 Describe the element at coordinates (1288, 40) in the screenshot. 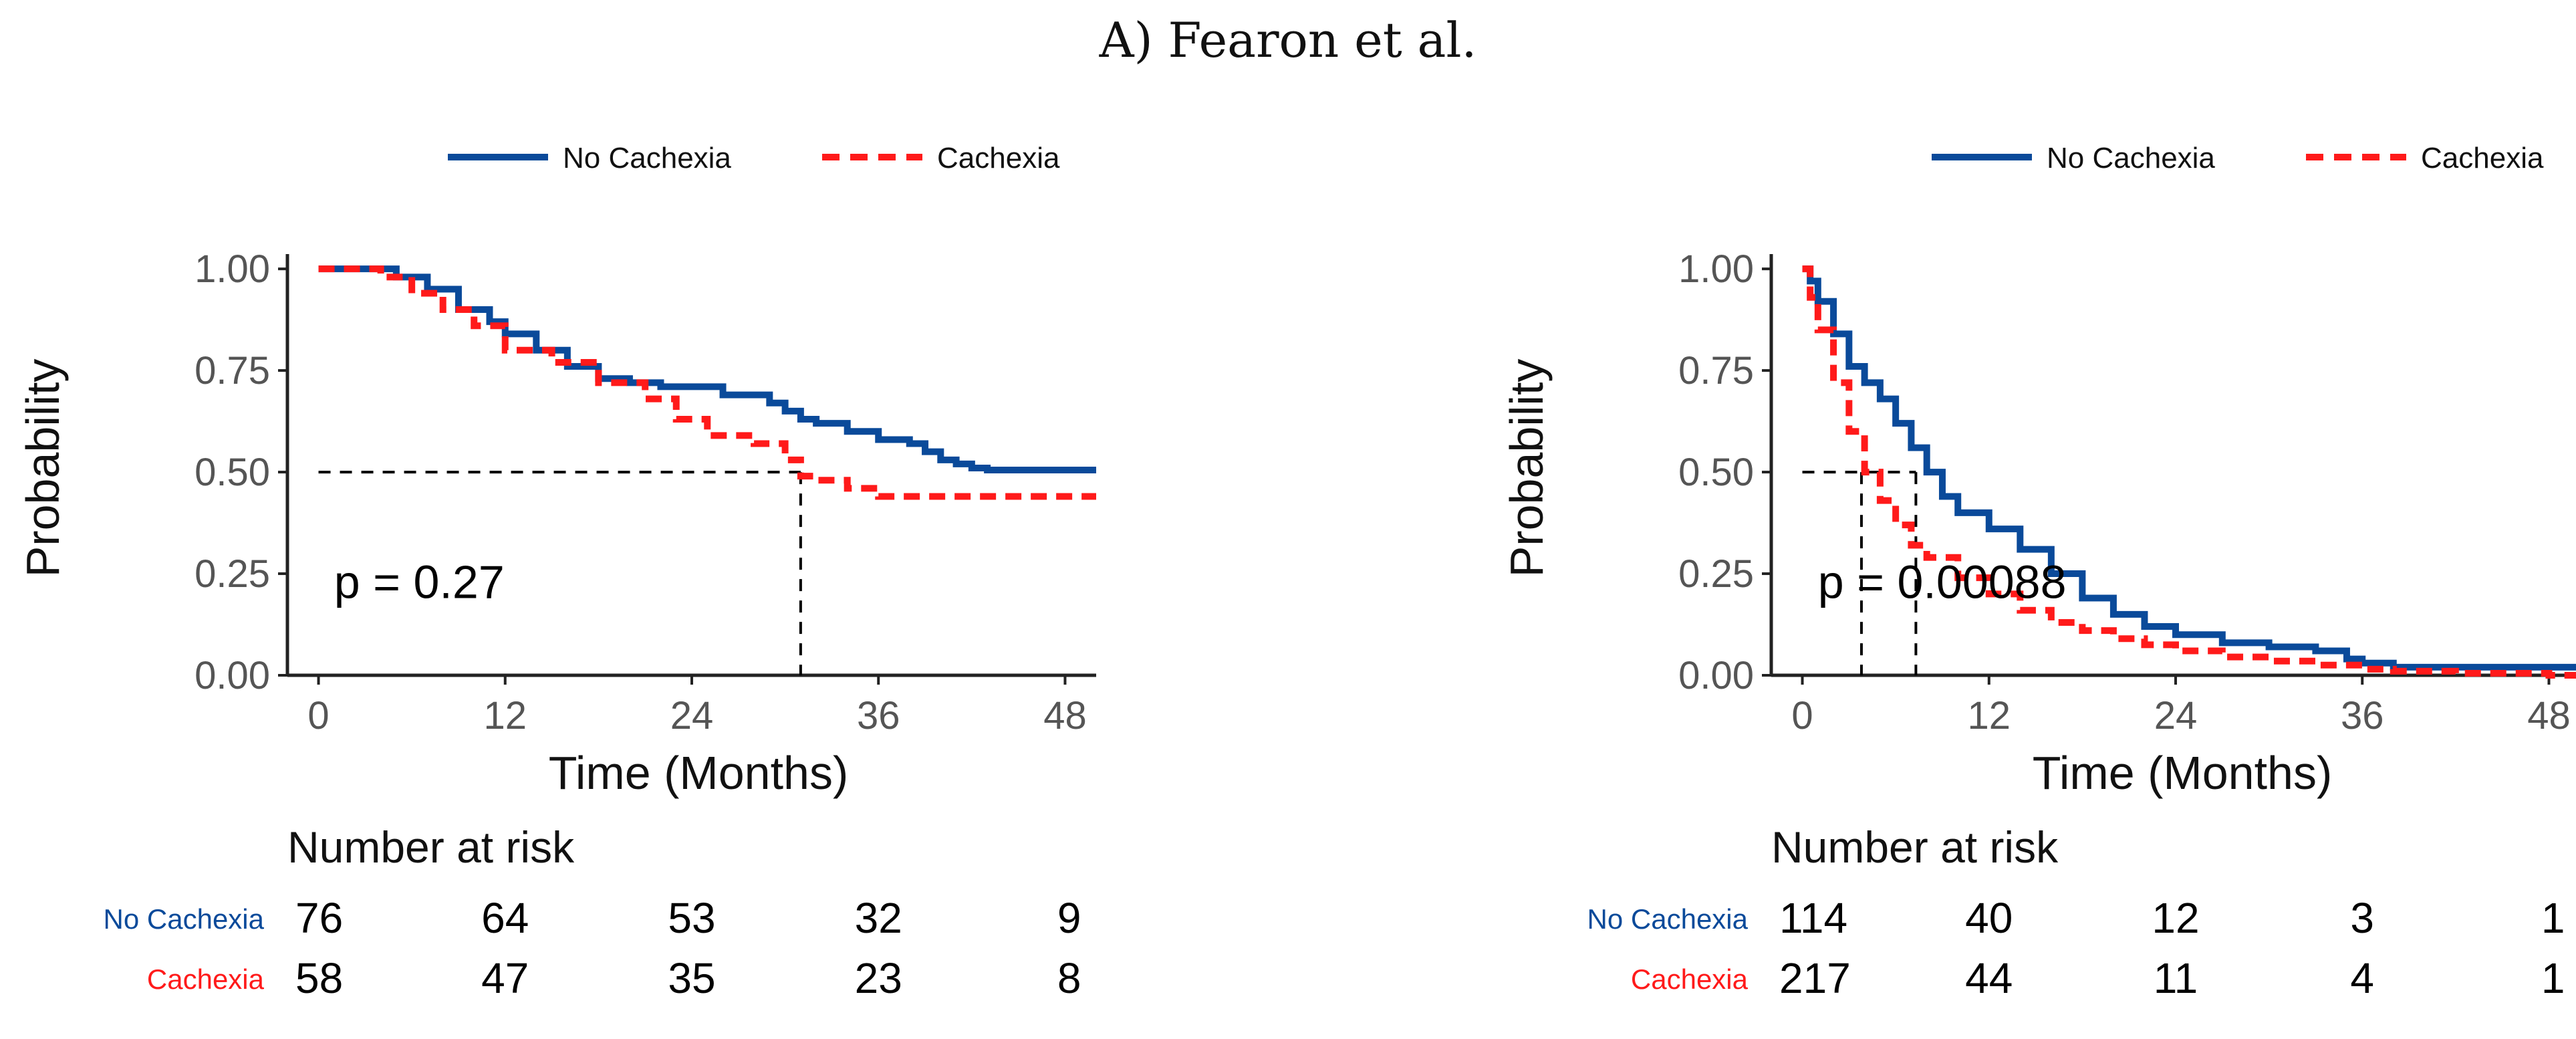

I see `figure-title: A) Fearon et al.` at that location.